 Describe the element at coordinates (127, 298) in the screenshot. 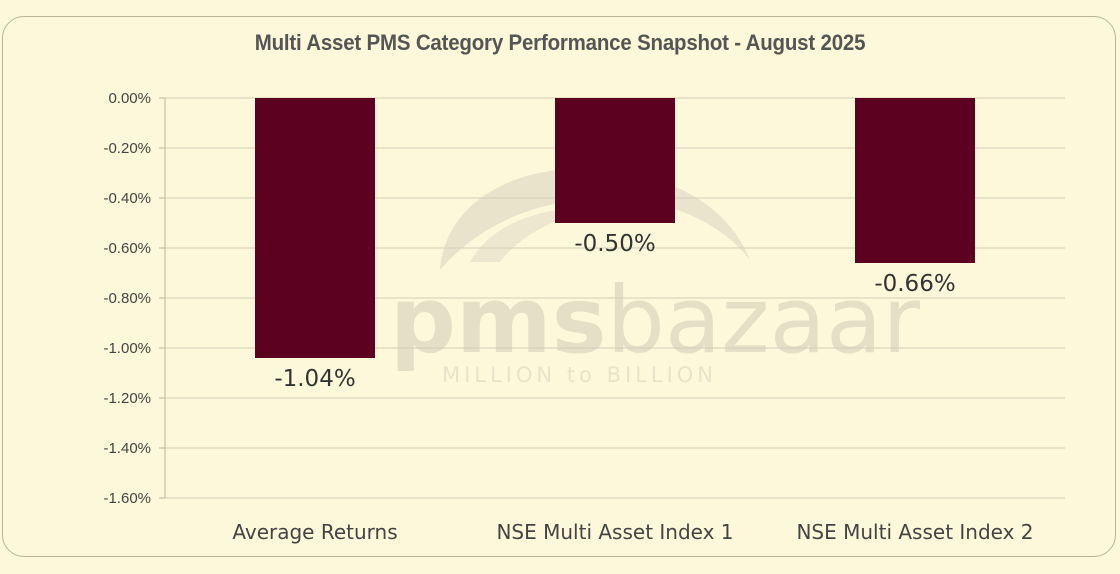

I see `y-tick-label: -0.80%` at that location.